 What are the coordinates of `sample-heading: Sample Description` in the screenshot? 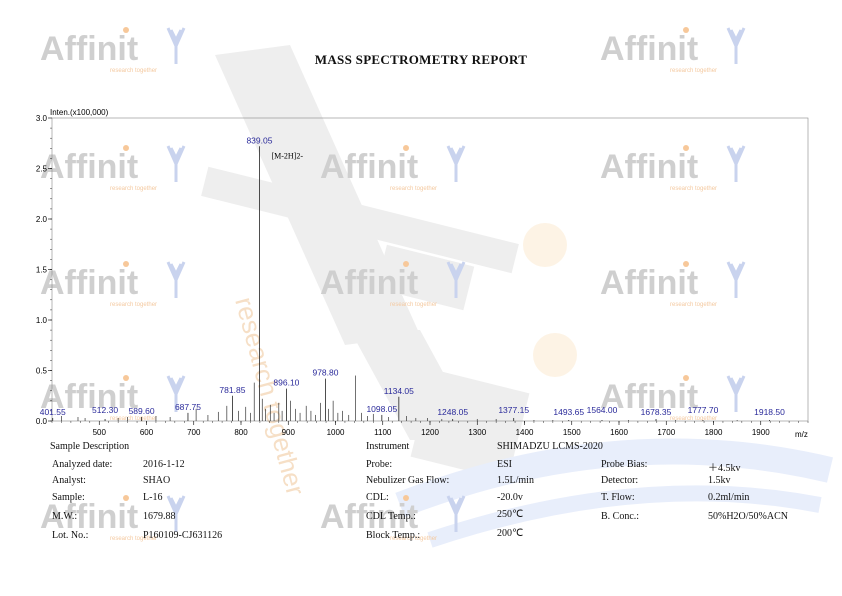 It's located at (90, 446).